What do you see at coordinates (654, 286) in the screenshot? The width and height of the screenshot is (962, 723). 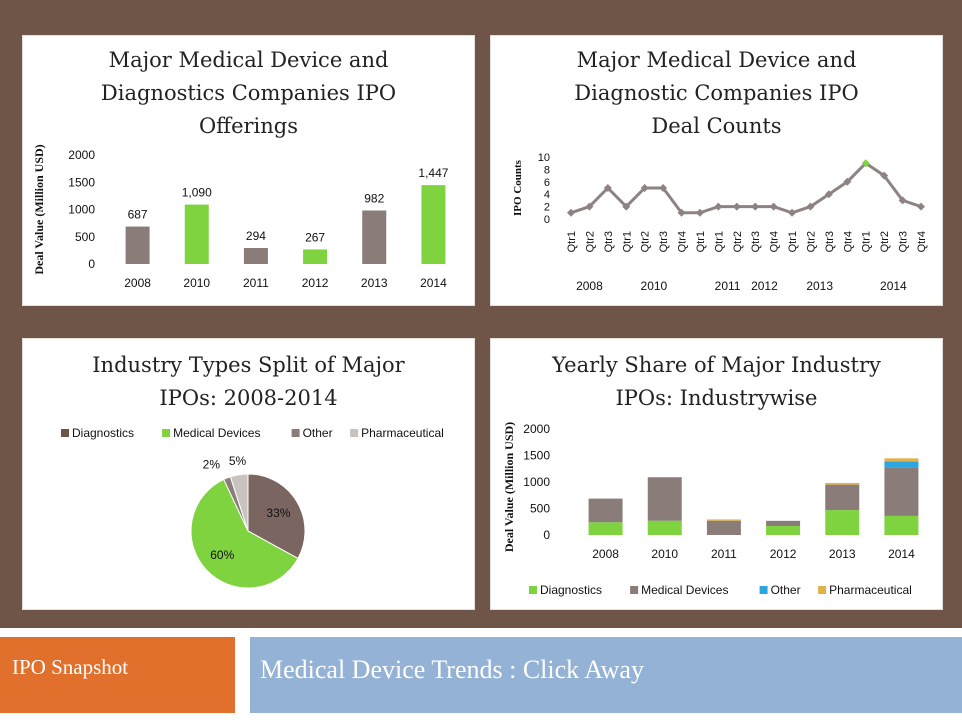 I see `year-label: 2010` at bounding box center [654, 286].